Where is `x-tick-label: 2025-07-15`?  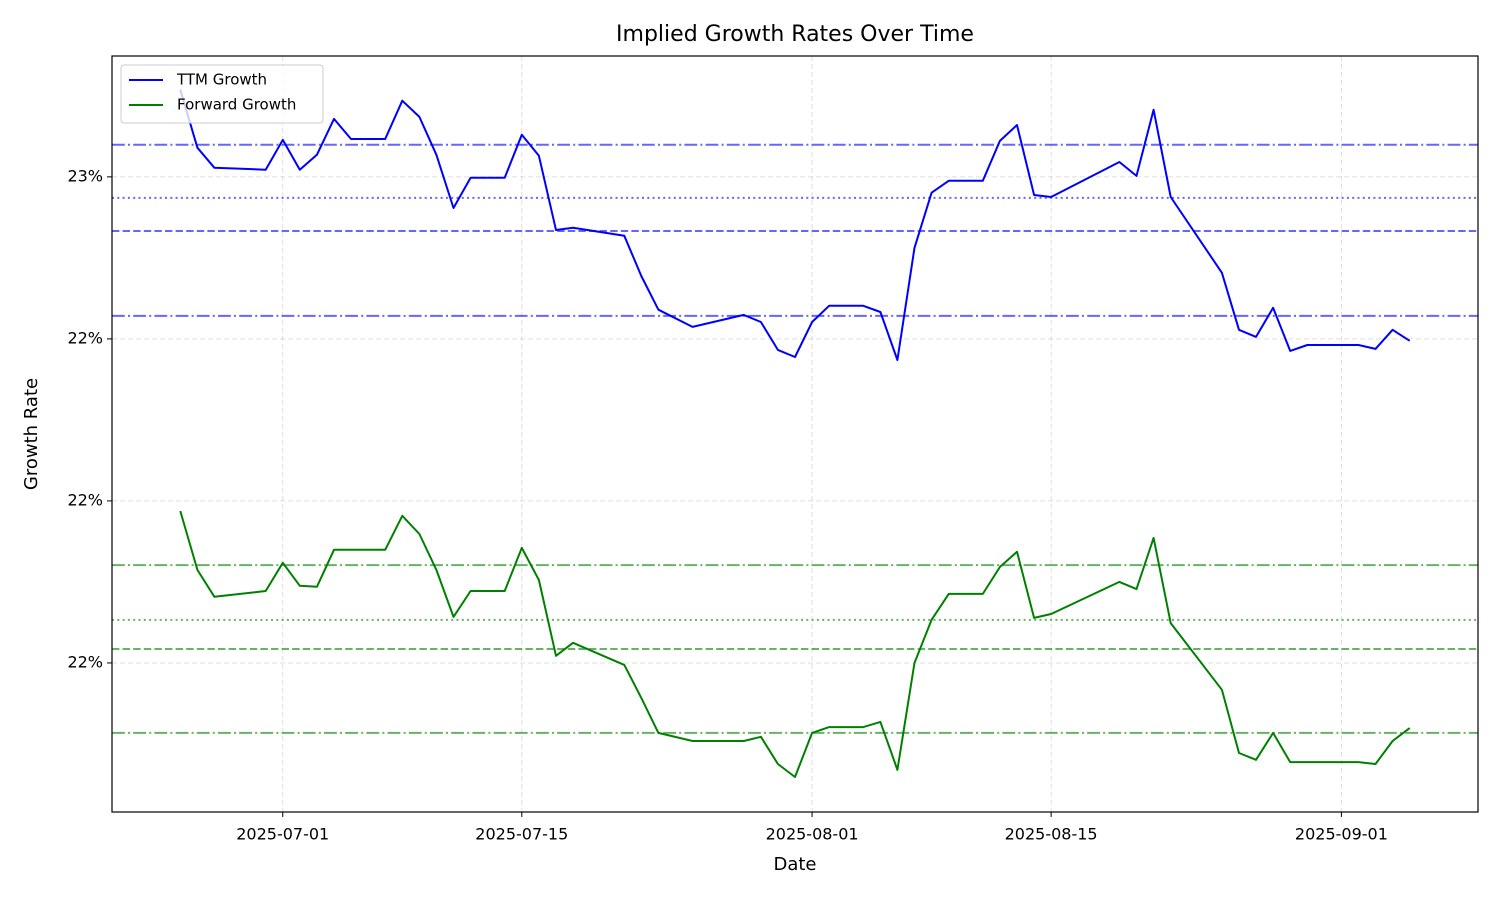 x-tick-label: 2025-07-15 is located at coordinates (521, 834).